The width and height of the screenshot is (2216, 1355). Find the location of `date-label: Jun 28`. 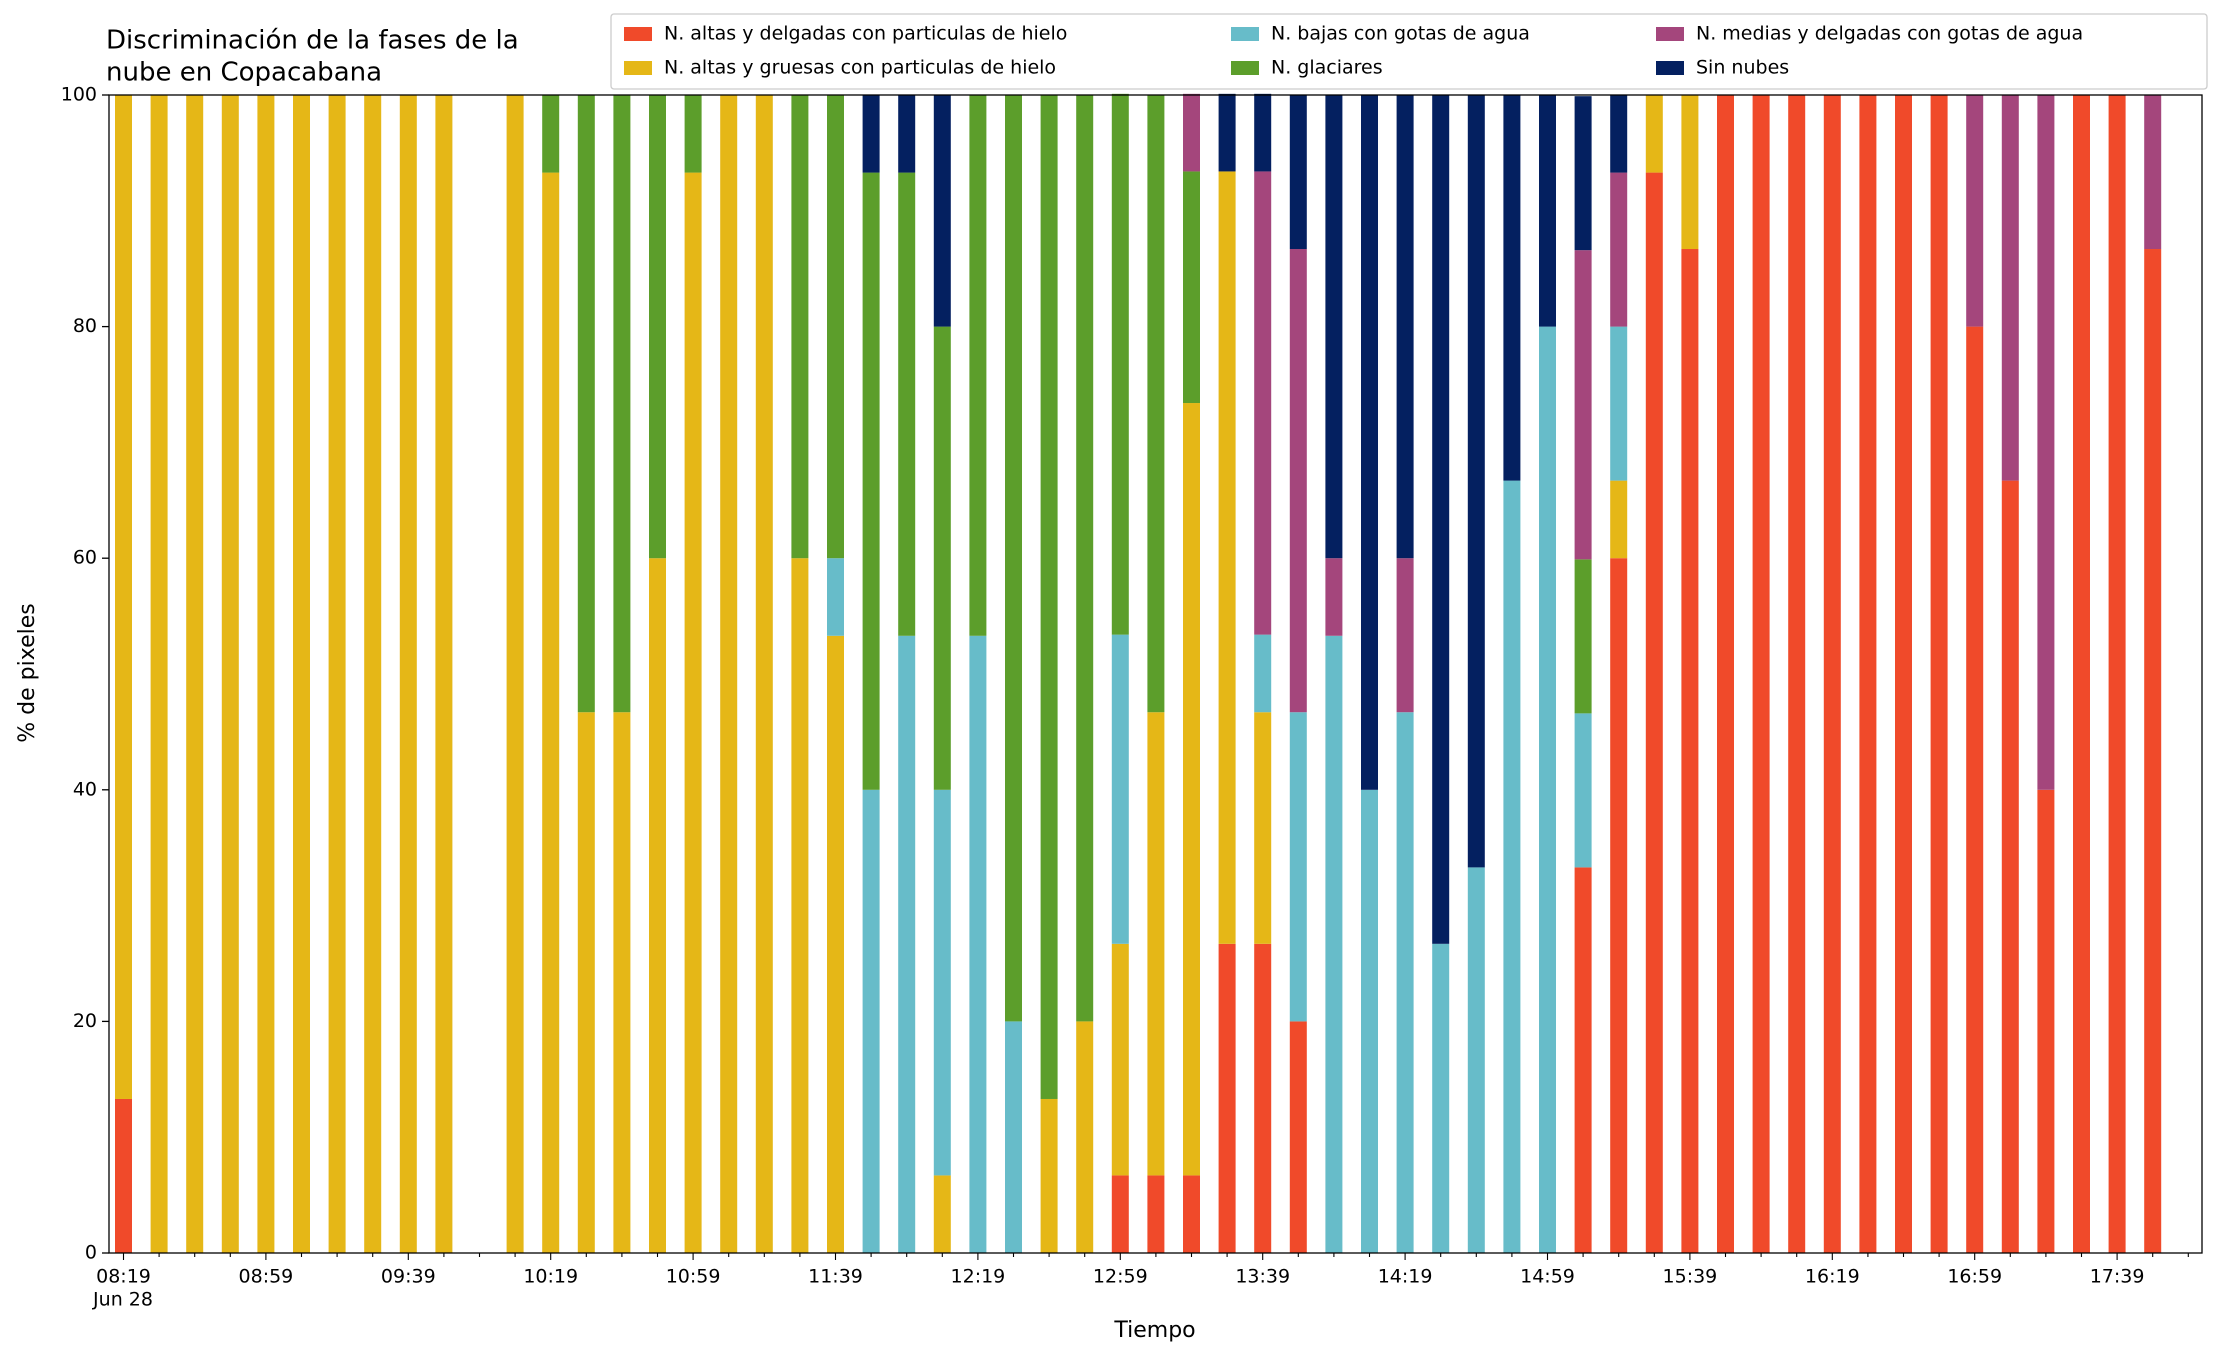

date-label: Jun 28 is located at coordinates (122, 1300).